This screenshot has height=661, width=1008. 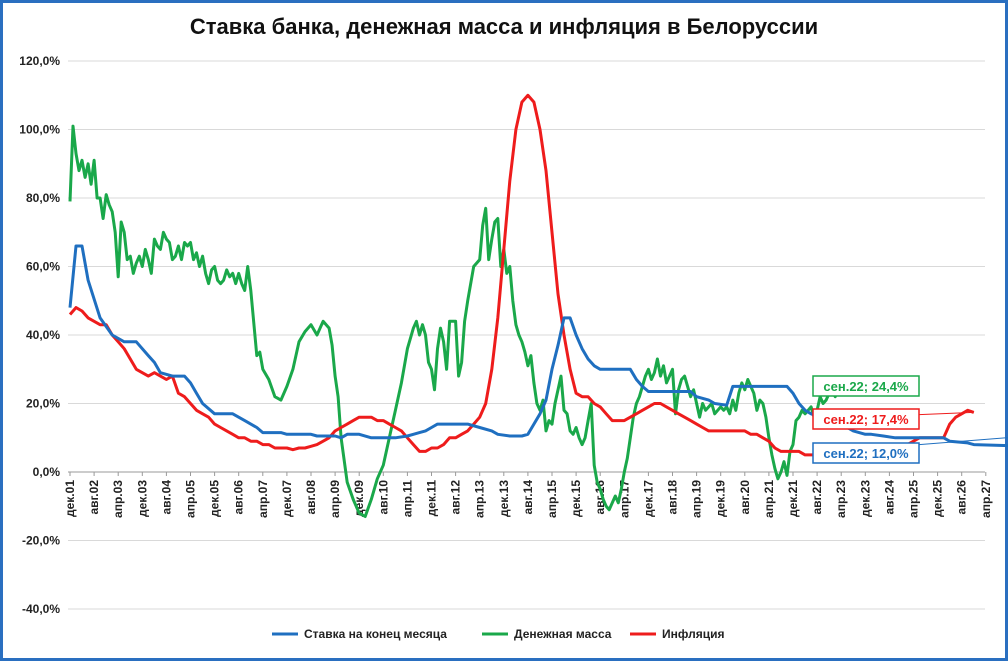 What do you see at coordinates (94, 497) in the screenshot?
I see `x-tick-label: авг.02` at bounding box center [94, 497].